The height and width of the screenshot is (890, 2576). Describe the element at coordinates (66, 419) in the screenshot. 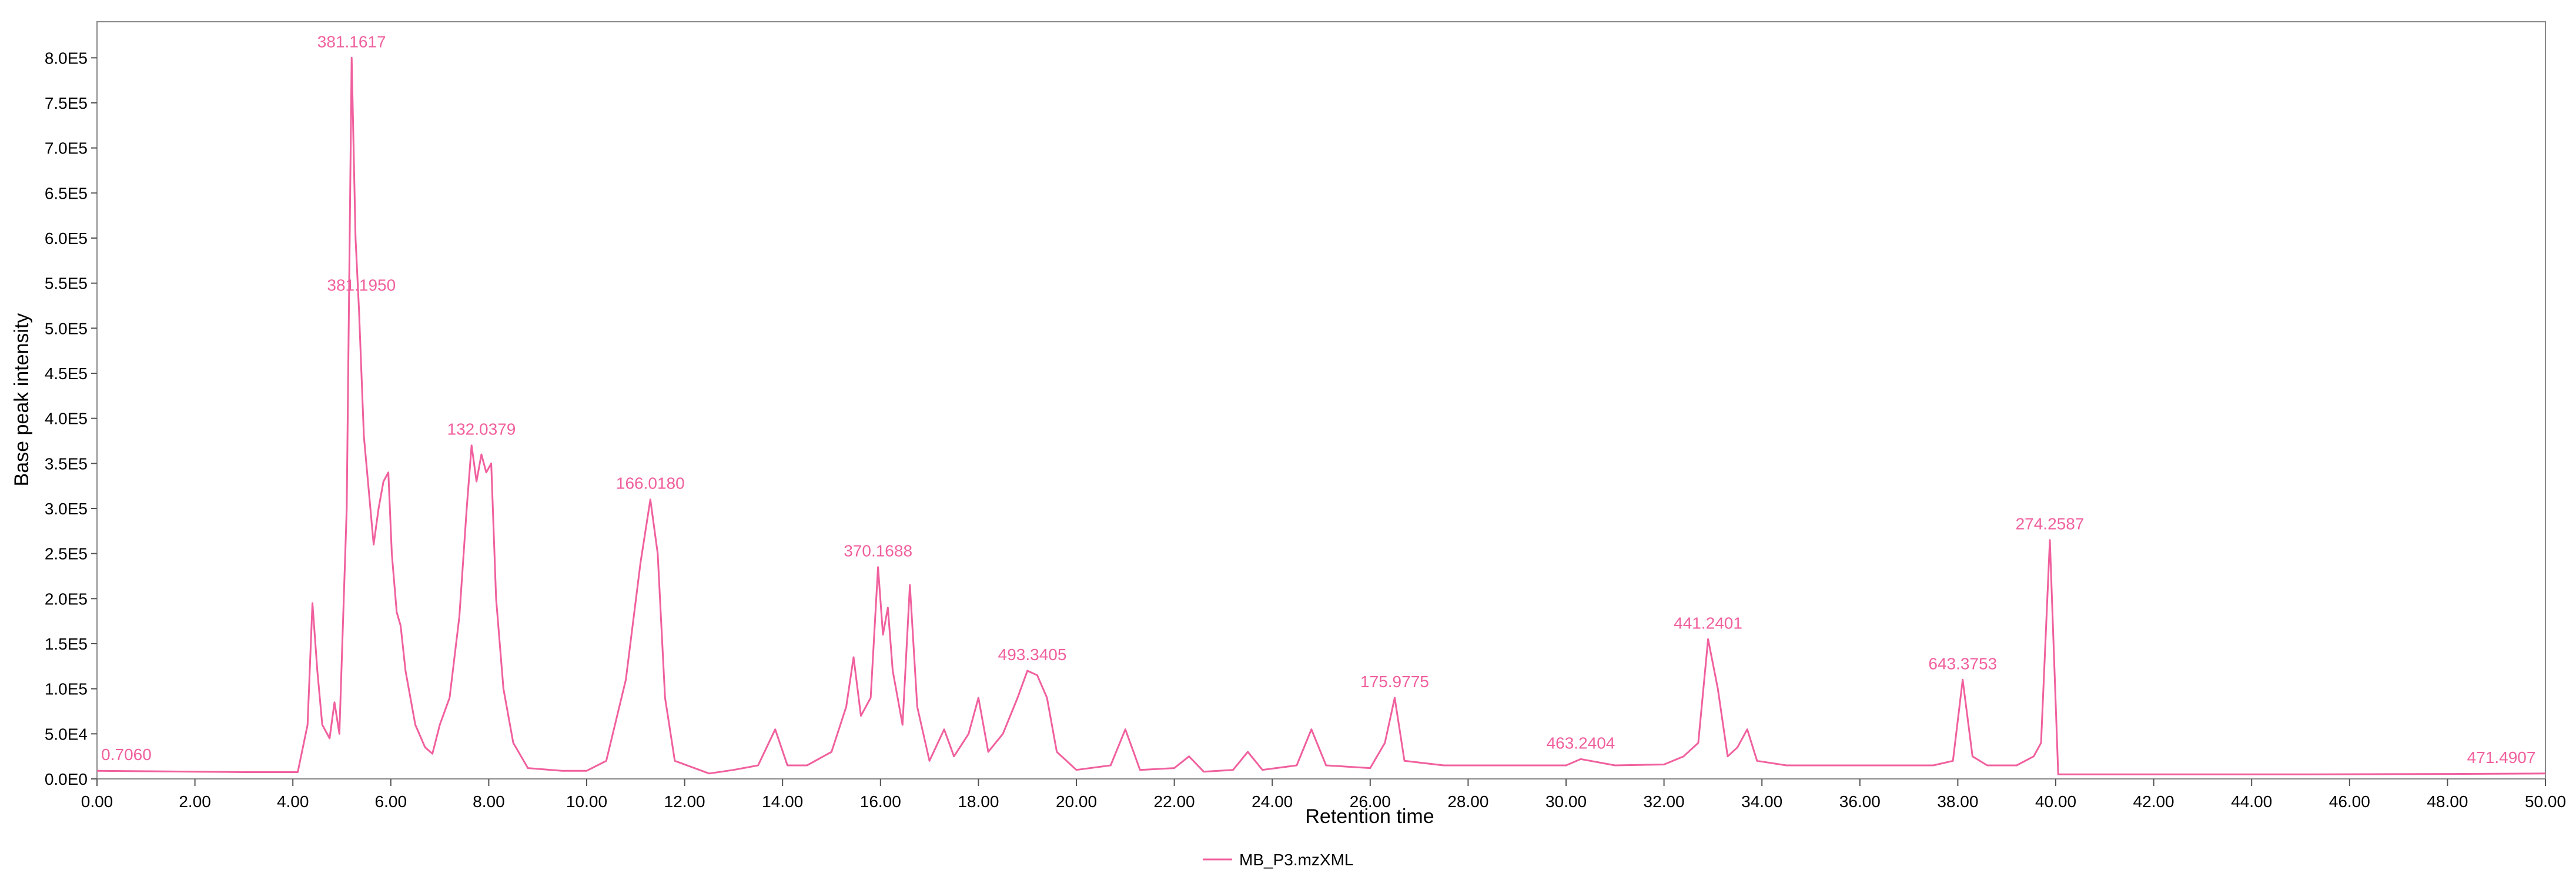

I see `y-tick-label: 4.0E5` at that location.